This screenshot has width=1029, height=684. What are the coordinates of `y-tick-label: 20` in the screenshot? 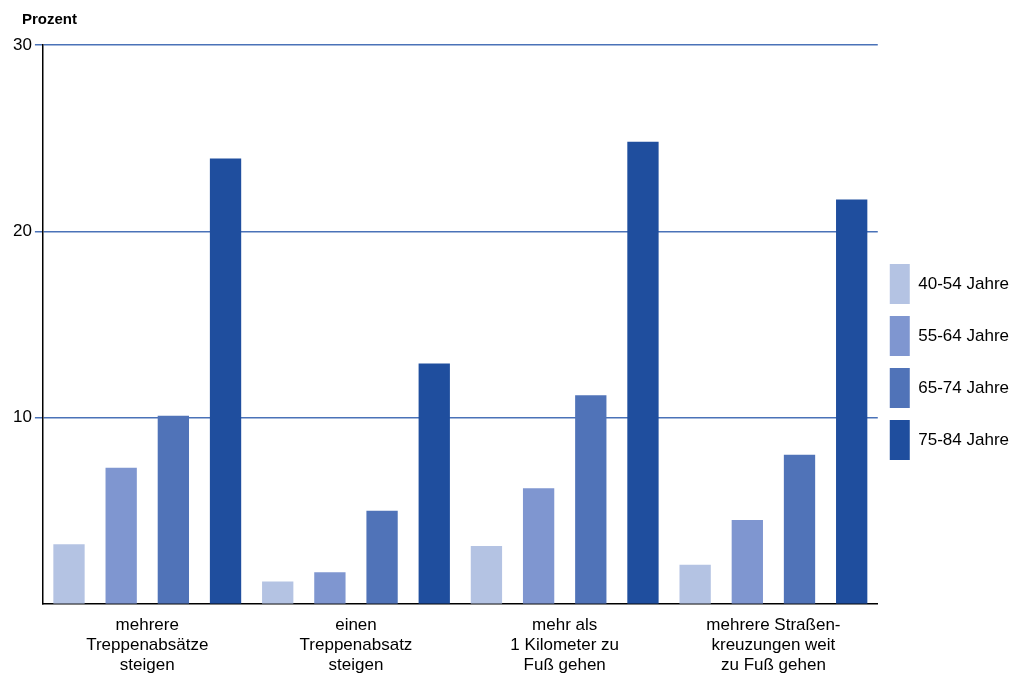 It's located at (22, 230).